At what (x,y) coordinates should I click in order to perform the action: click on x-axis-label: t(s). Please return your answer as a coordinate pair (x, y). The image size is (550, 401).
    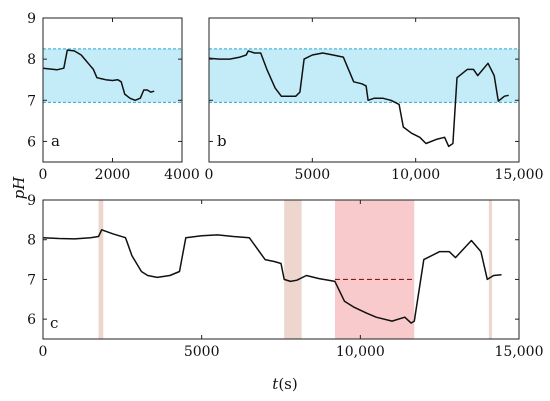
    Looking at the image, I should click on (284, 384).